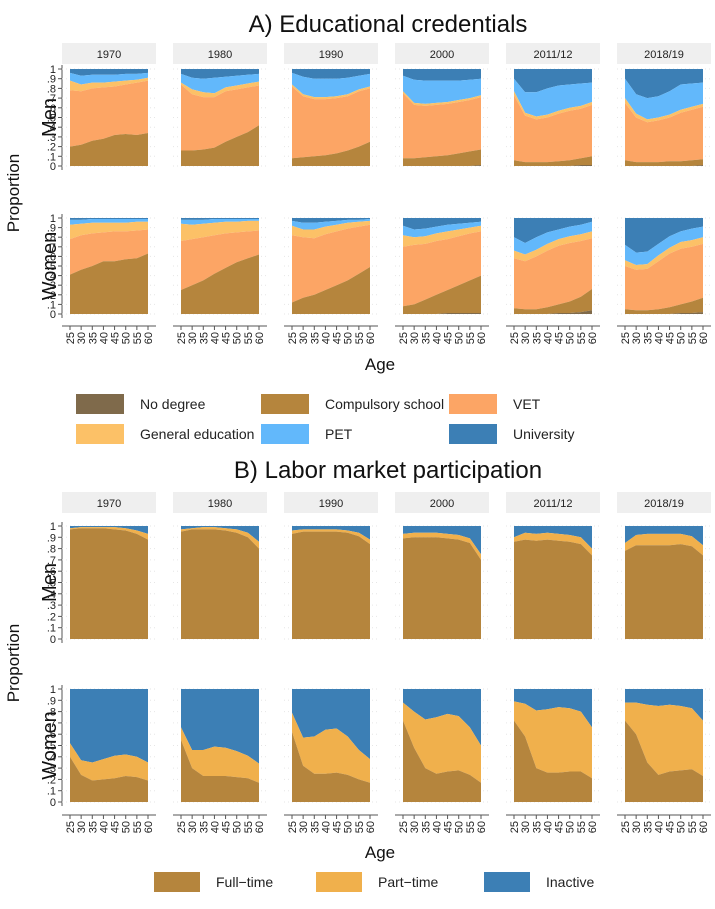  What do you see at coordinates (543, 434) in the screenshot?
I see `legend-label: University` at bounding box center [543, 434].